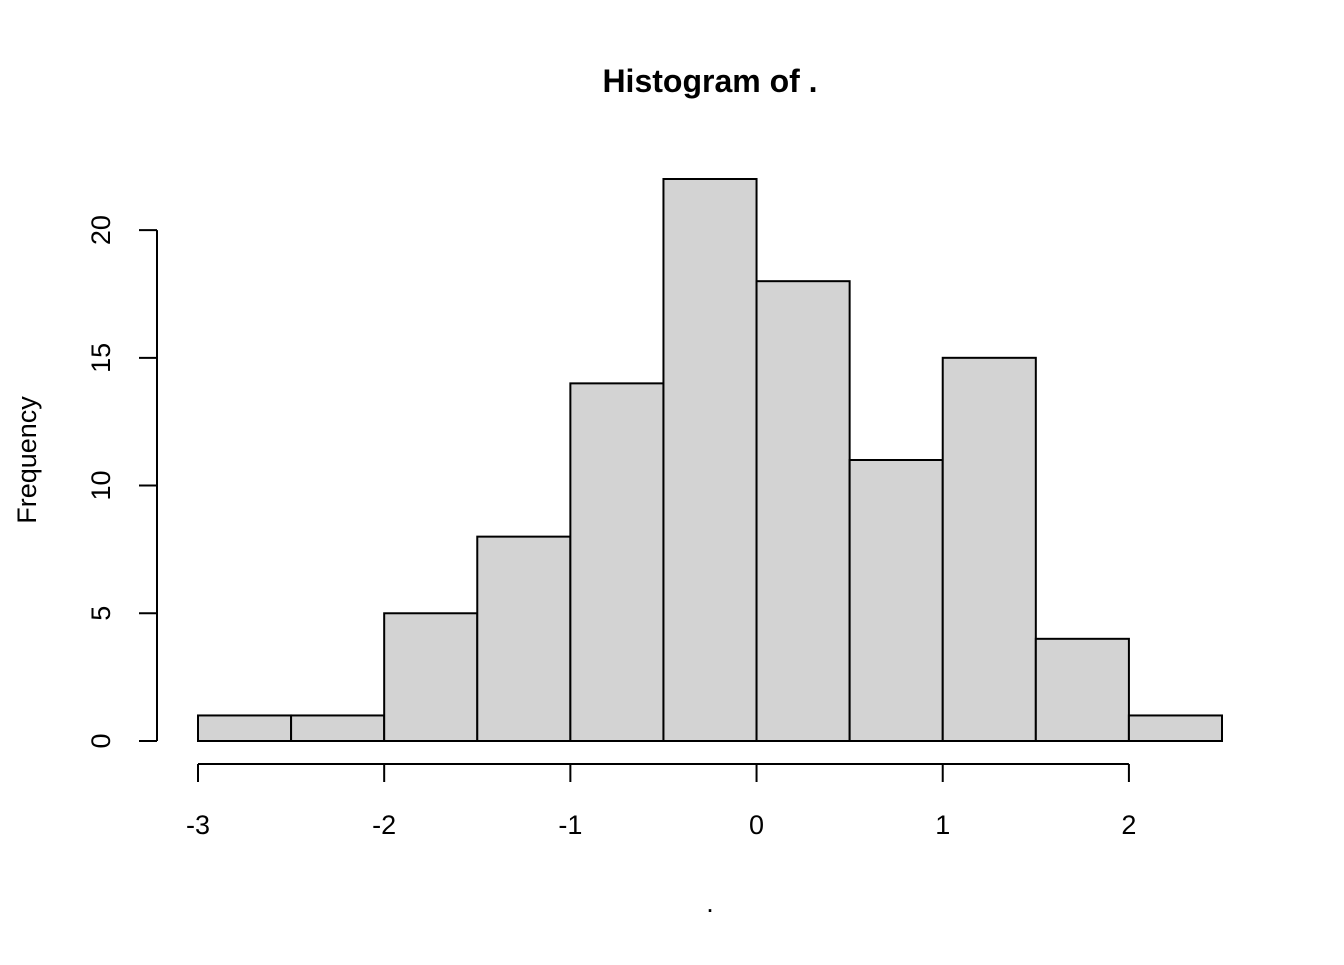  Describe the element at coordinates (570, 825) in the screenshot. I see `x-tick-label: -1` at that location.